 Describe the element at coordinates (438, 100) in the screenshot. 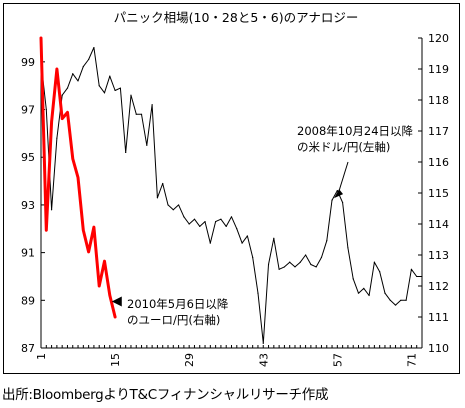

I see `y-right-tick-label: 118` at that location.